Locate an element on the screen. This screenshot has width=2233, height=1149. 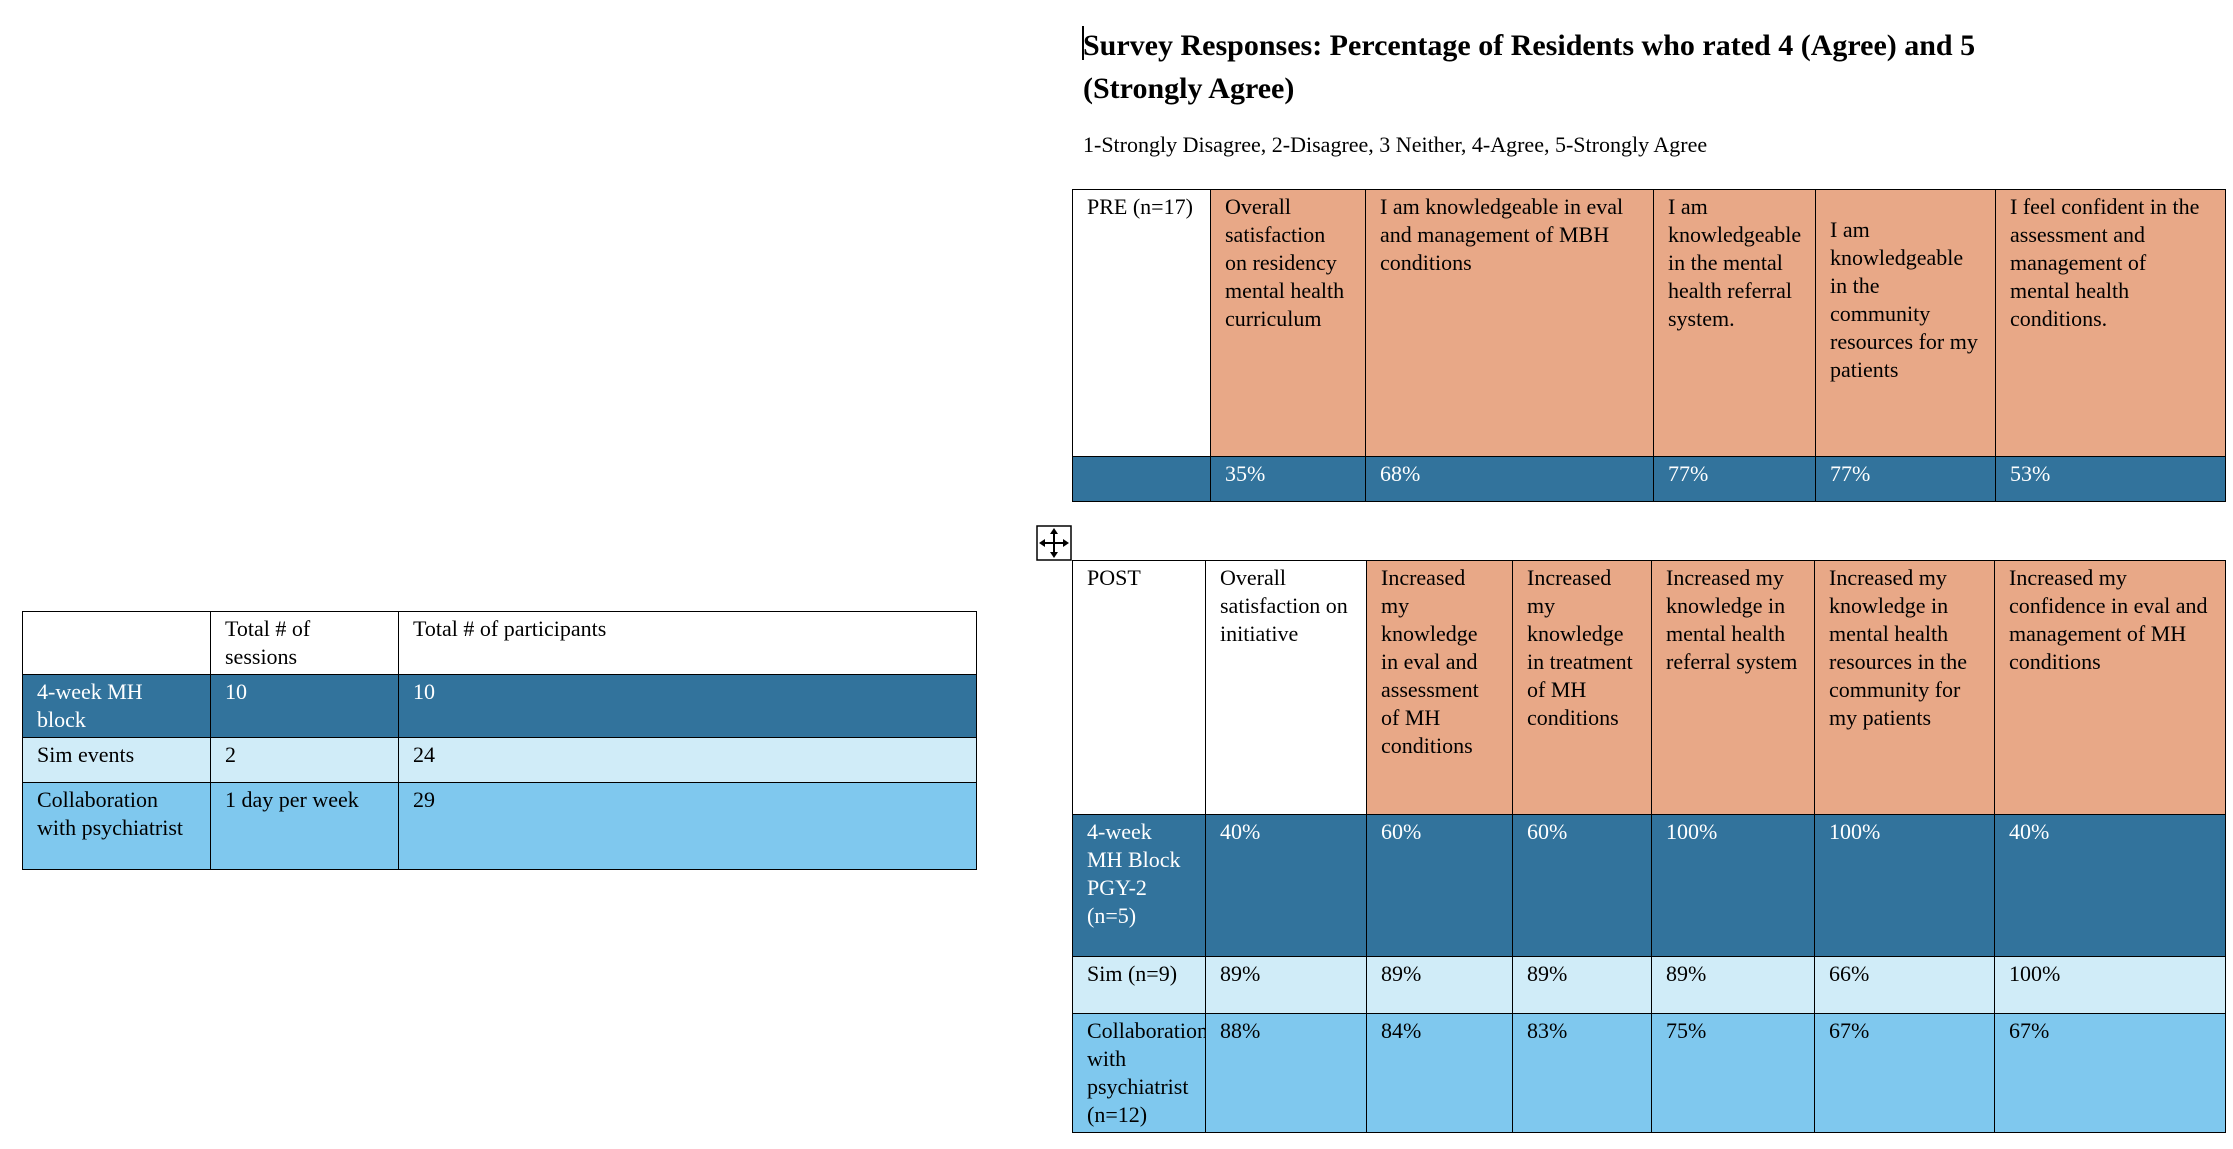
table-cell: 88% is located at coordinates (1286, 1073).